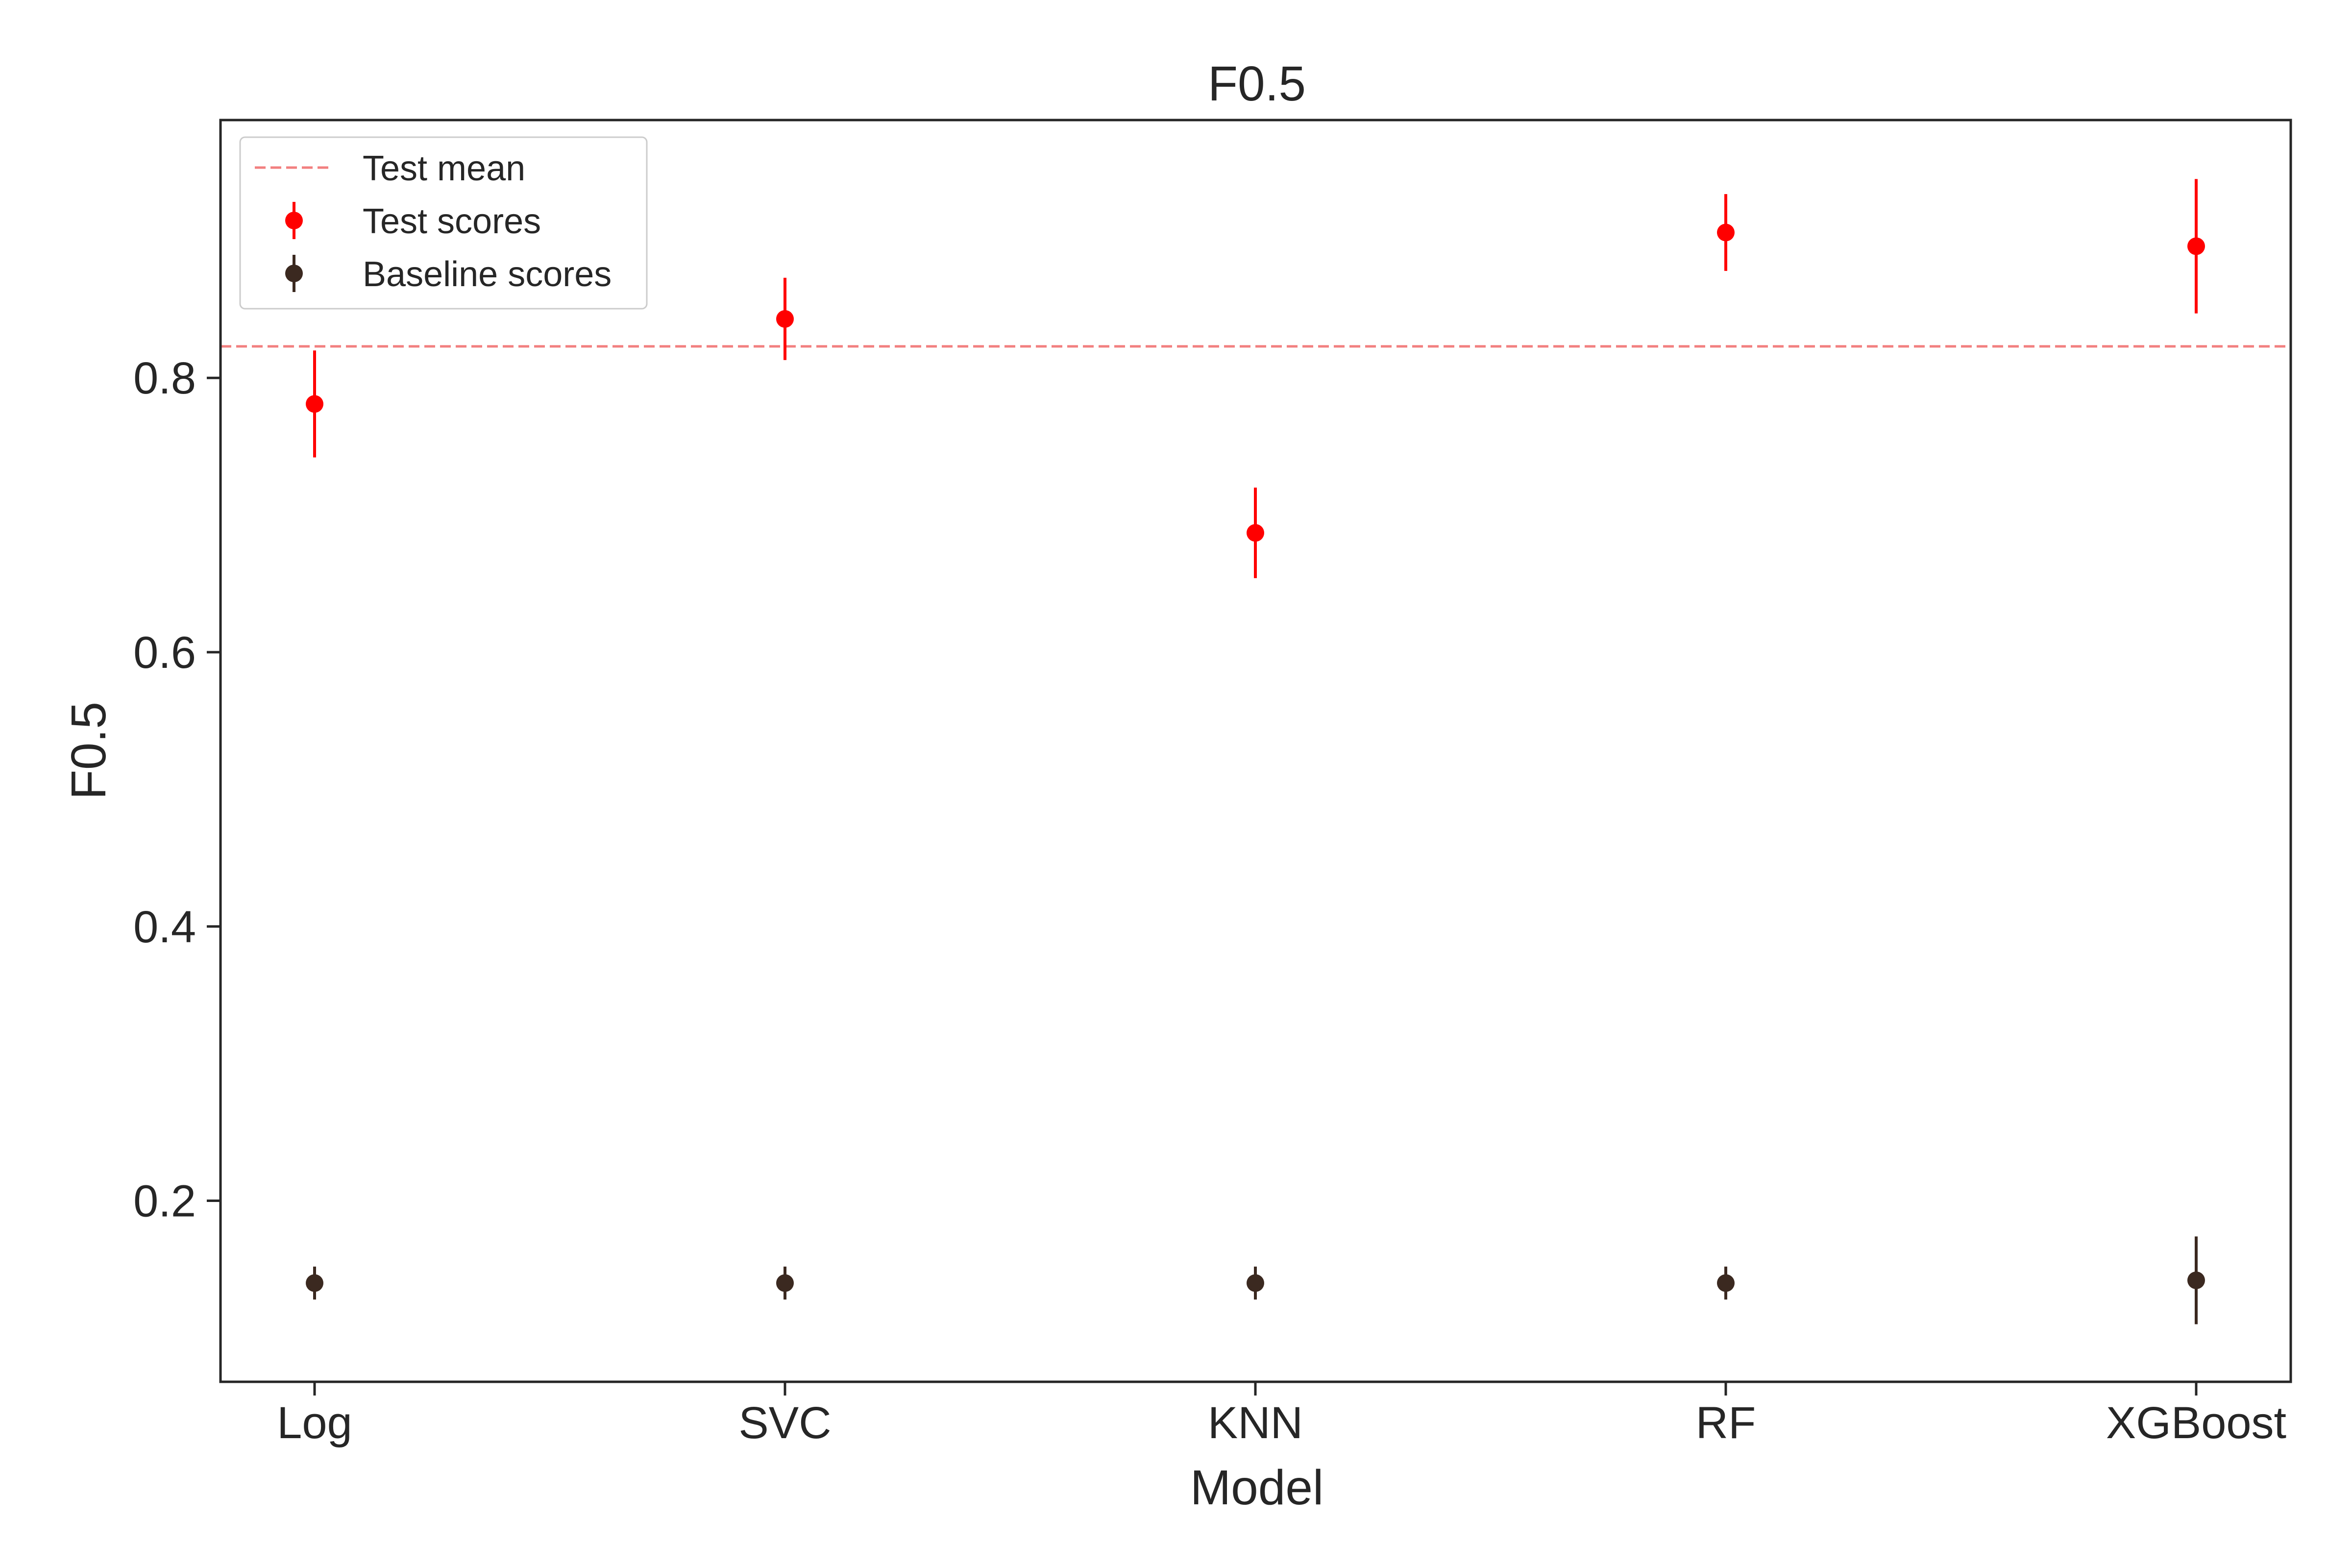 The image size is (2352, 1568). Describe the element at coordinates (314, 1423) in the screenshot. I see `x-tick-label: Log` at that location.